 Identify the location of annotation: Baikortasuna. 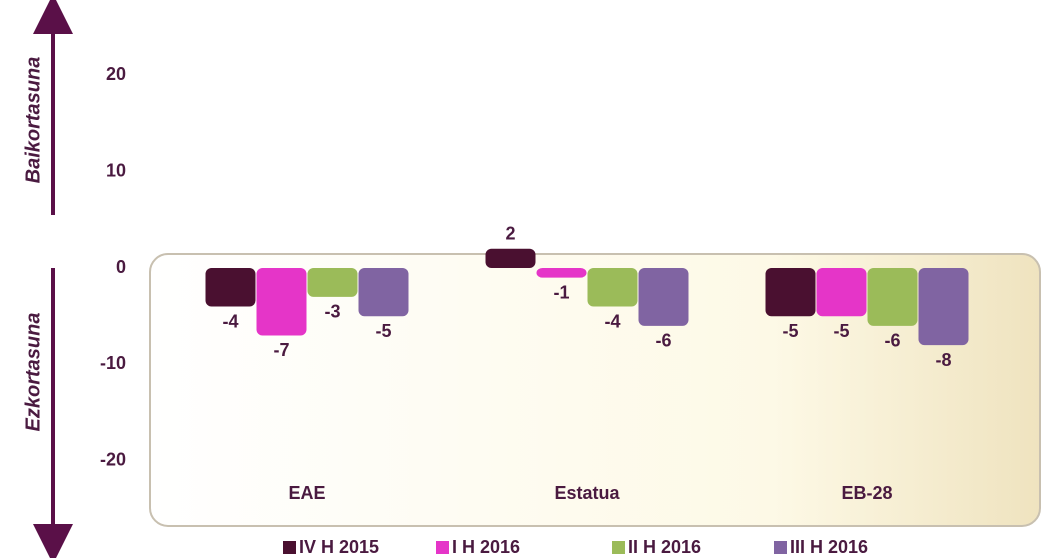
(33, 120).